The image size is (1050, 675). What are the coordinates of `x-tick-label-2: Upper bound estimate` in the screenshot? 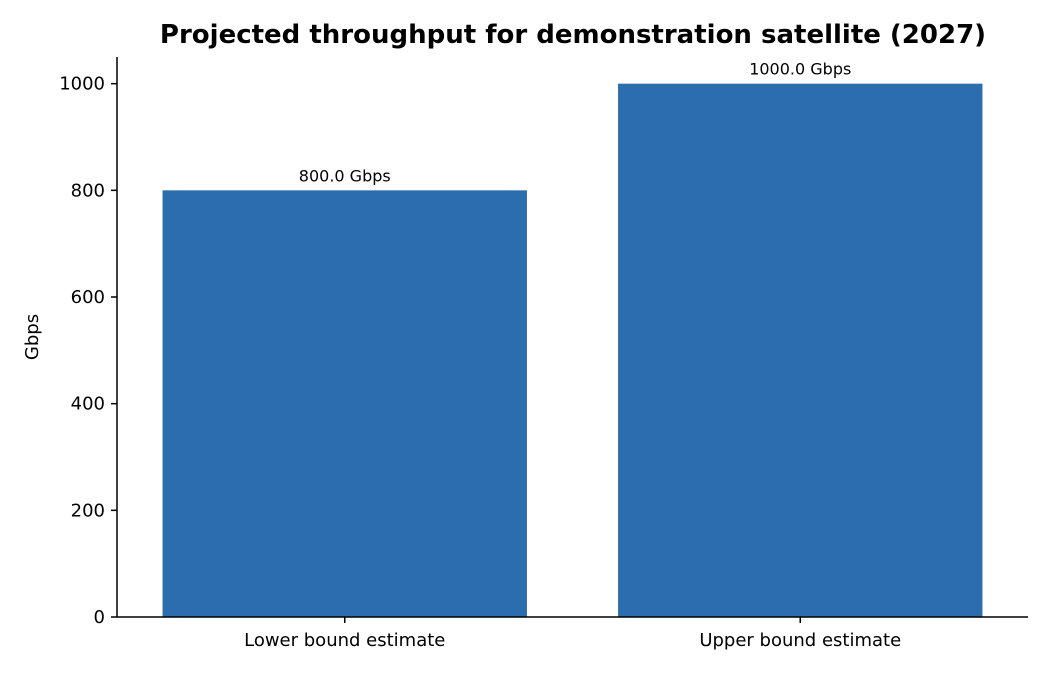 It's located at (800, 640).